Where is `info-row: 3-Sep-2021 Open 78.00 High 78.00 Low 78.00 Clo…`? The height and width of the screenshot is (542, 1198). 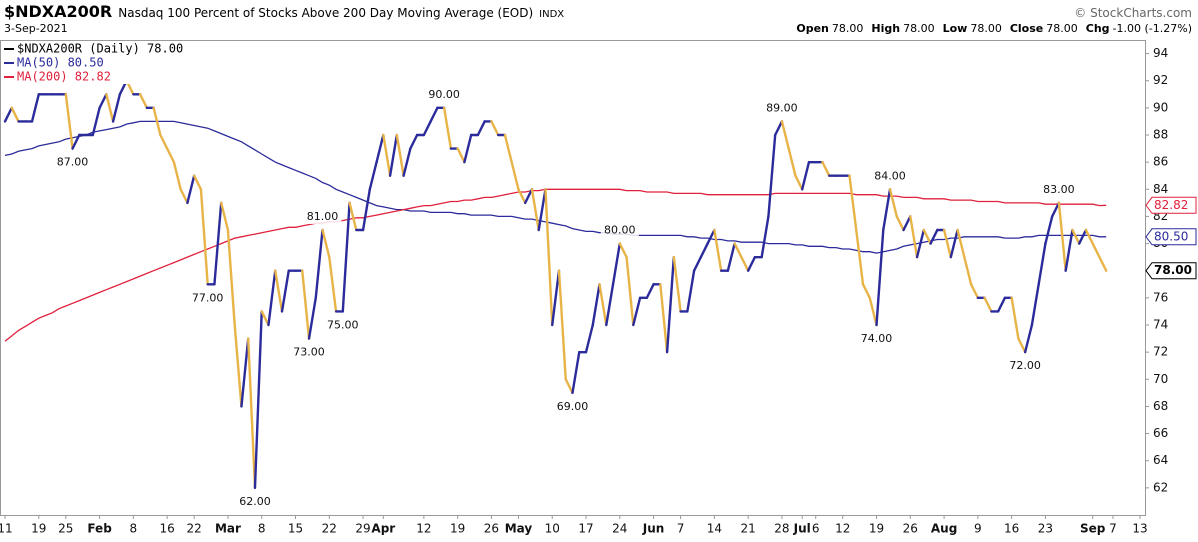
info-row: 3-Sep-2021 Open 78.00 High 78.00 Low 78.00 Clo… is located at coordinates (598, 28).